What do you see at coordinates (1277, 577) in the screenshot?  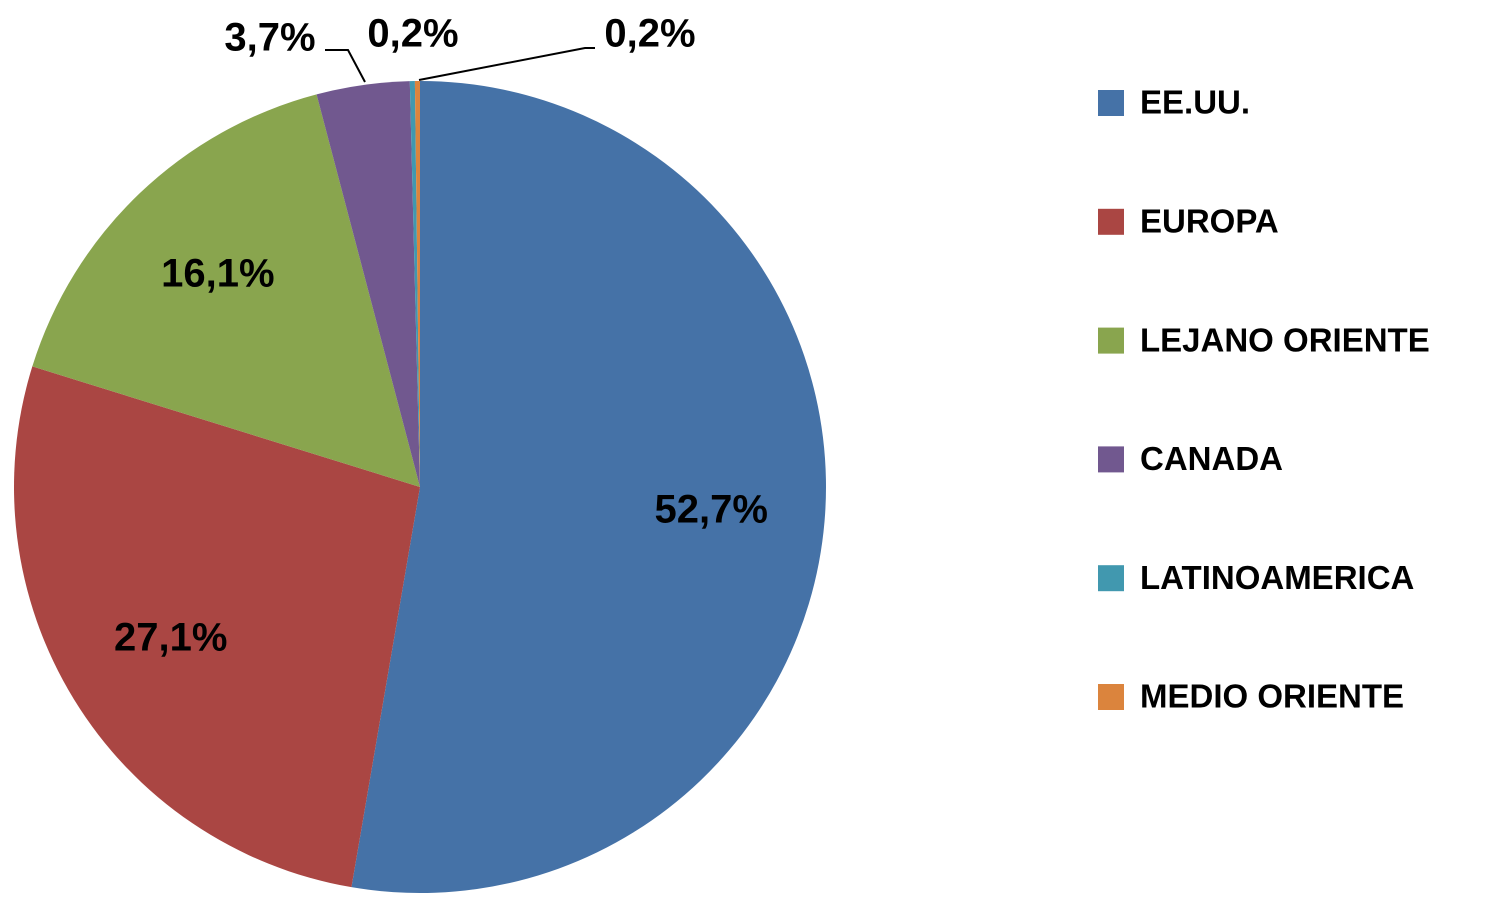 I see `legend-label: LATINOAMERICA` at bounding box center [1277, 577].